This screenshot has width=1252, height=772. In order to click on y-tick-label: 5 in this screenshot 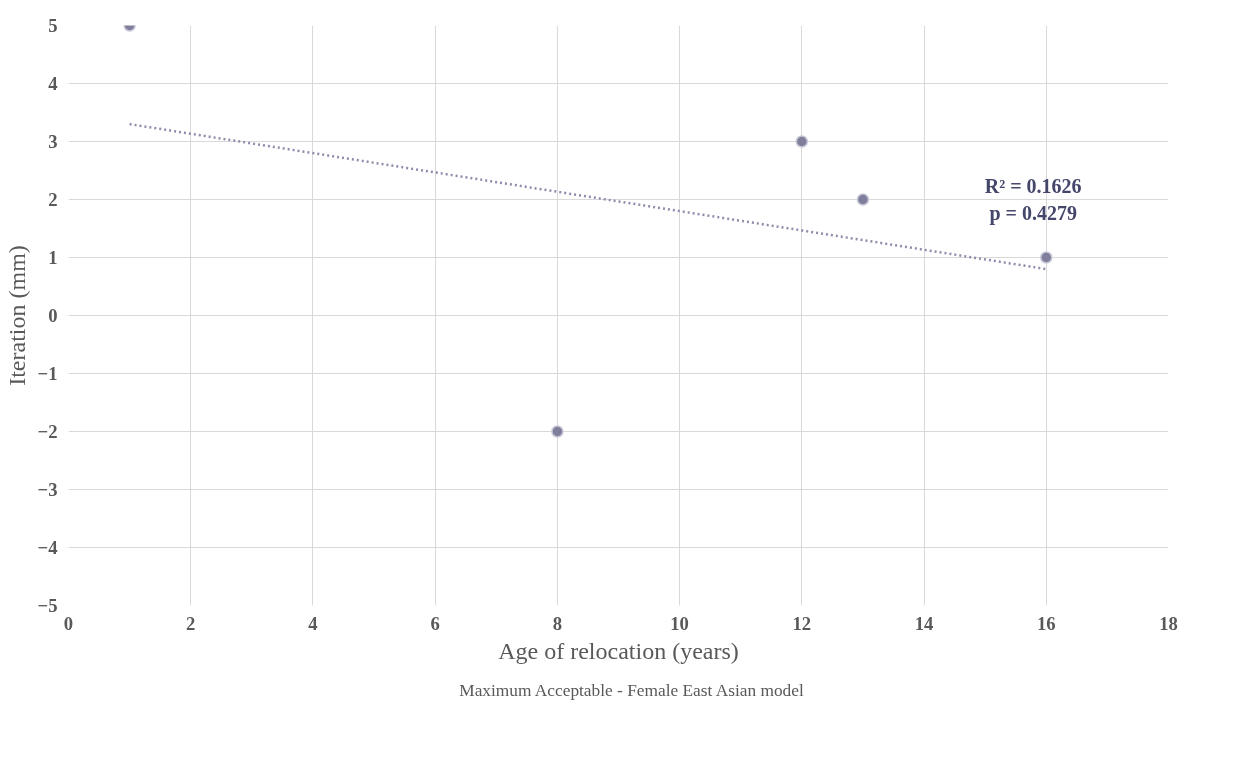, I will do `click(53, 25)`.